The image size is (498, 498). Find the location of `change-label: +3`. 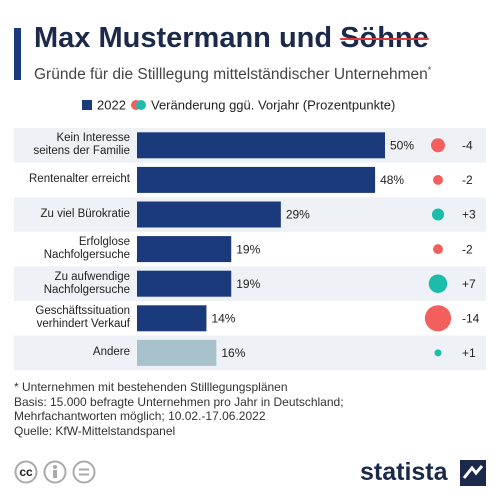

change-label: +3 is located at coordinates (469, 215).